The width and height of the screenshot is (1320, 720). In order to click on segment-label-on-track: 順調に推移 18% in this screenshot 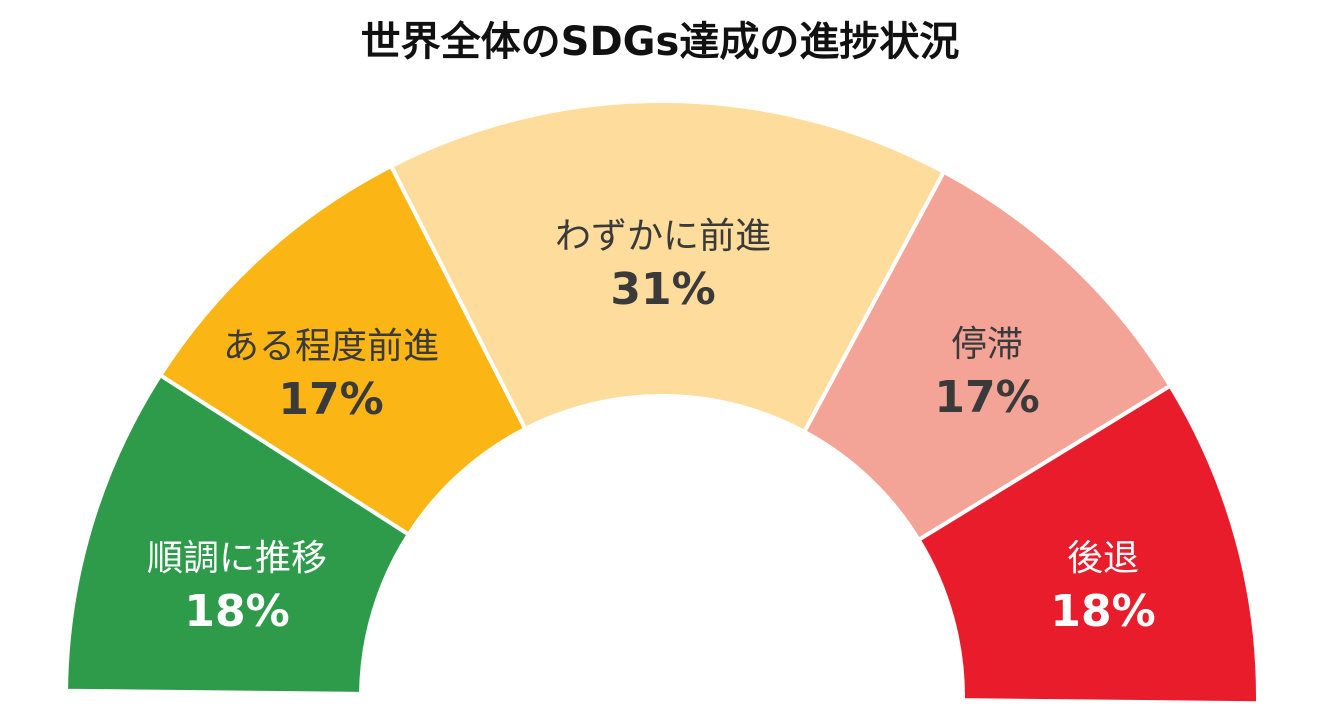, I will do `click(237, 588)`.